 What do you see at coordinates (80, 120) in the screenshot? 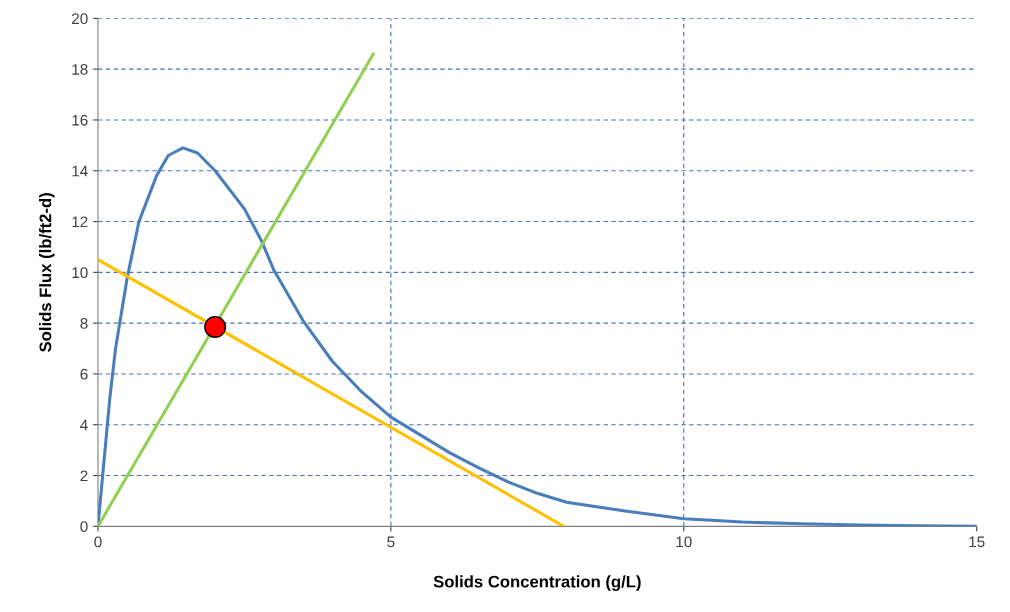
I see `y-tick-label: 16` at bounding box center [80, 120].